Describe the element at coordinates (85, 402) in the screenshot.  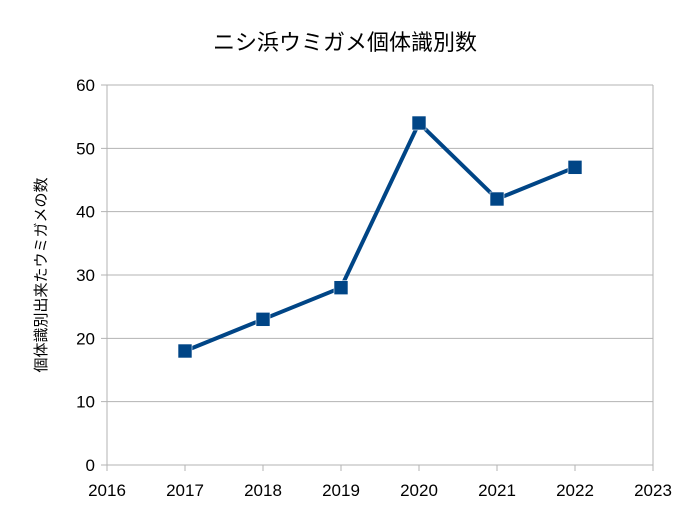
I see `y-tick-label: 10` at that location.